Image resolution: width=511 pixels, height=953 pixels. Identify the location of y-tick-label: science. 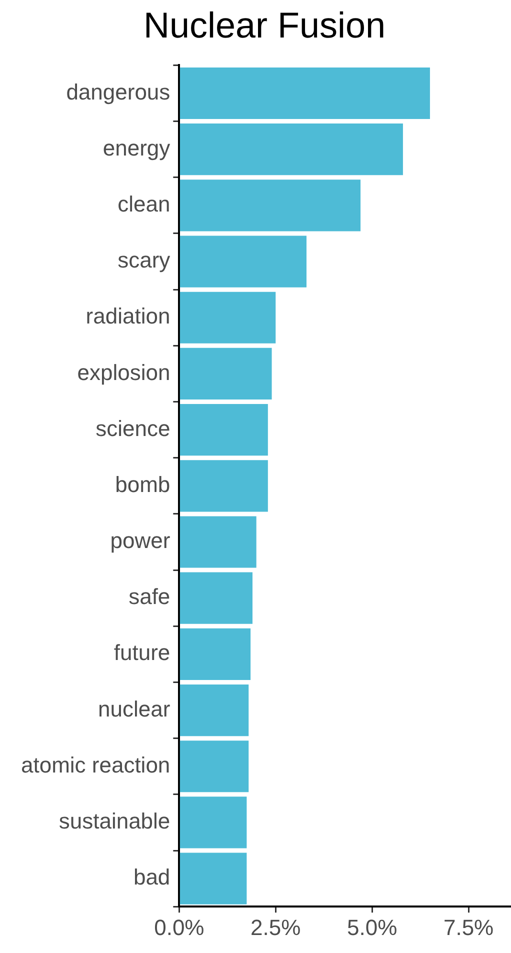
(133, 428).